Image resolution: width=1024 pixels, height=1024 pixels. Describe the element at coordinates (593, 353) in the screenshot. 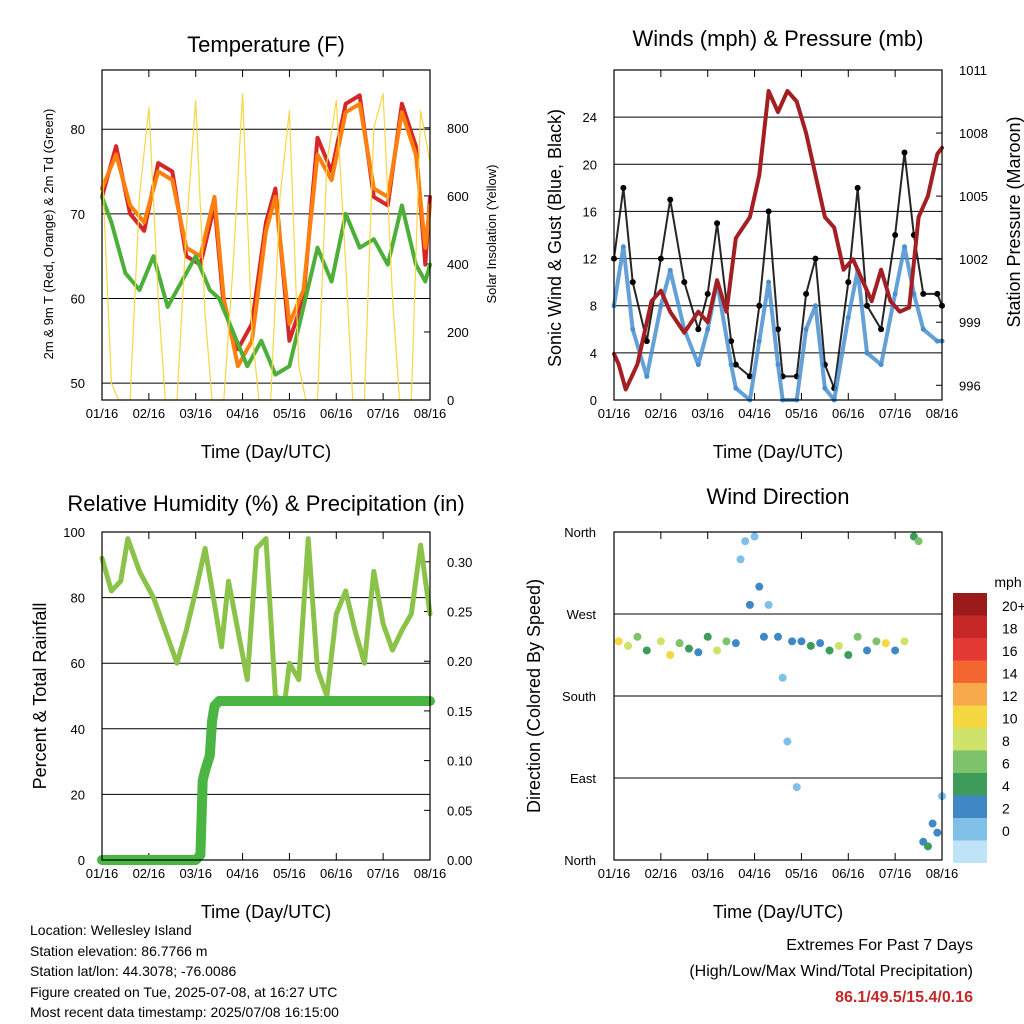

I see `y-tick-label: 4` at that location.